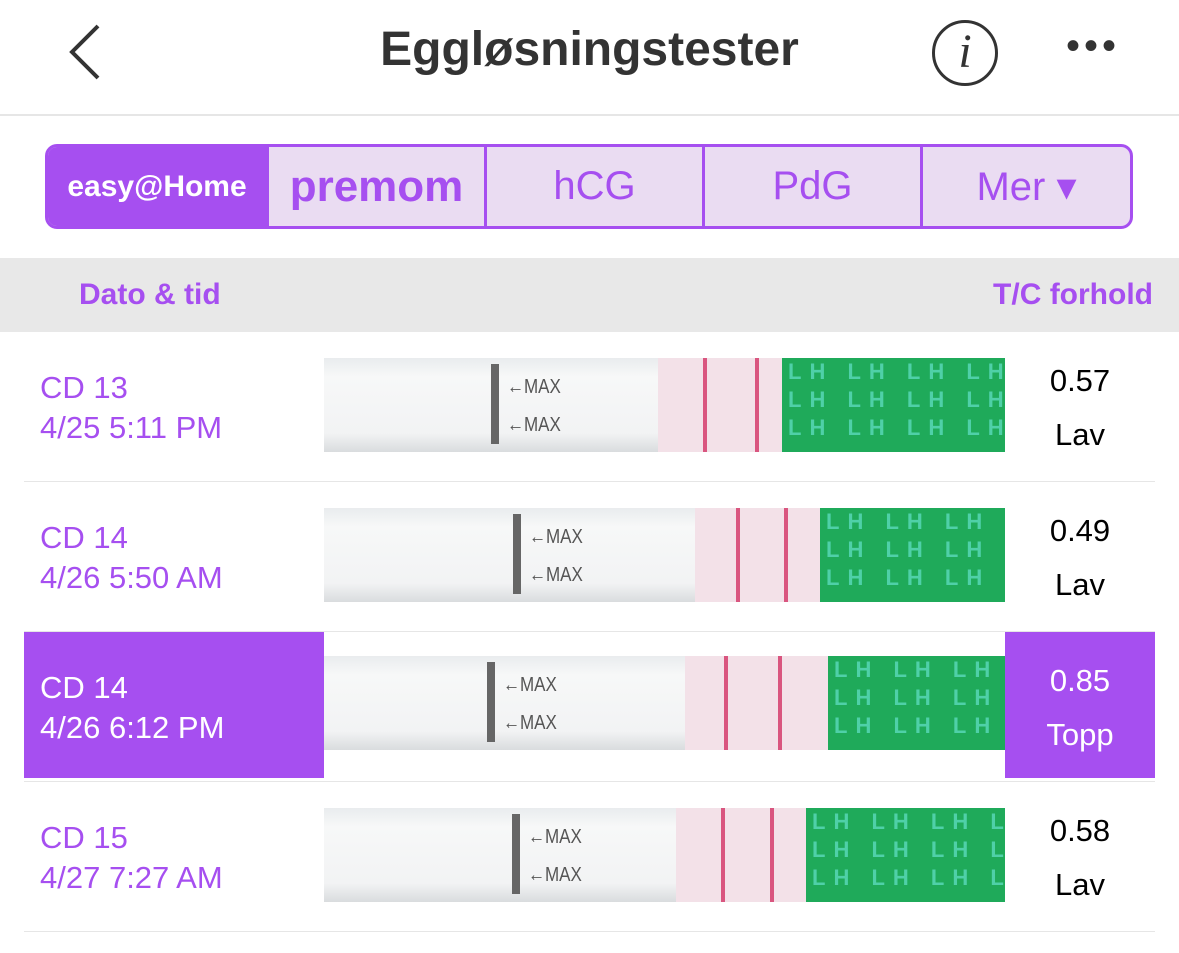 The width and height of the screenshot is (1179, 953). What do you see at coordinates (1080, 380) in the screenshot?
I see `tc-ratio: 0.57` at bounding box center [1080, 380].